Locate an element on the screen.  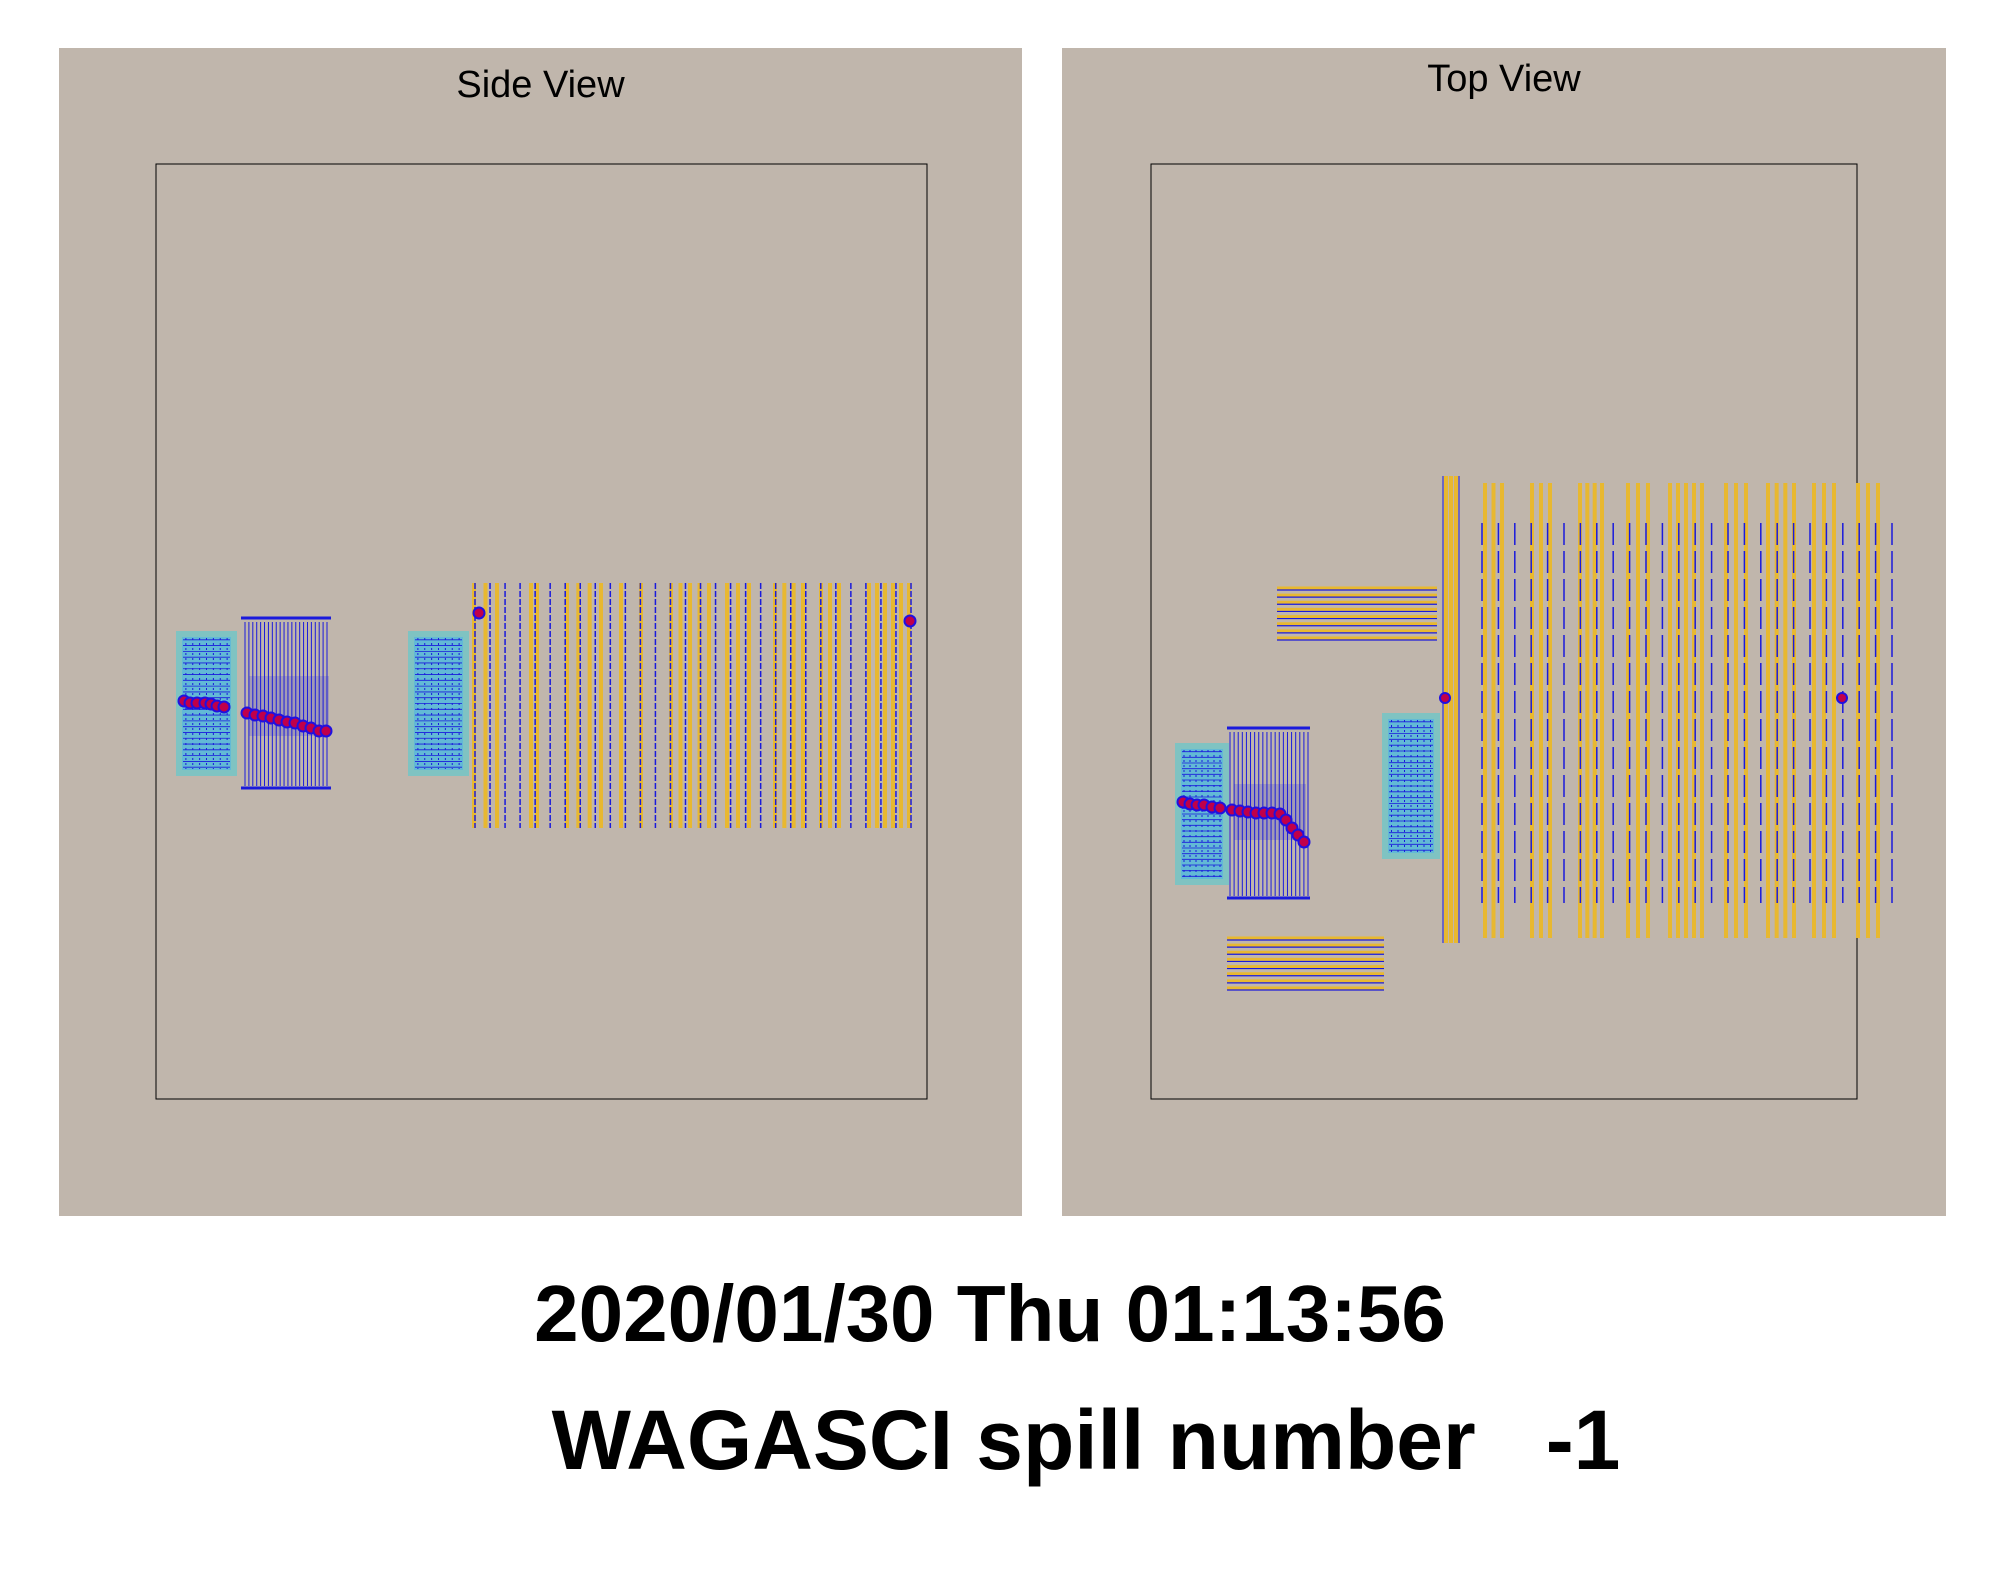
top-babymind is located at coordinates (1667, 709).